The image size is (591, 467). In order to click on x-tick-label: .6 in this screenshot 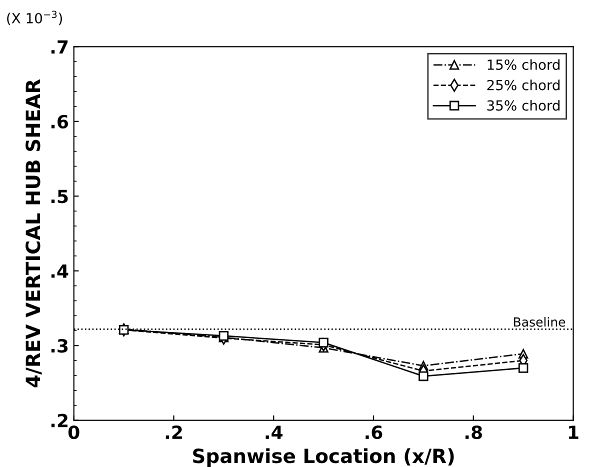, I will do `click(374, 432)`.